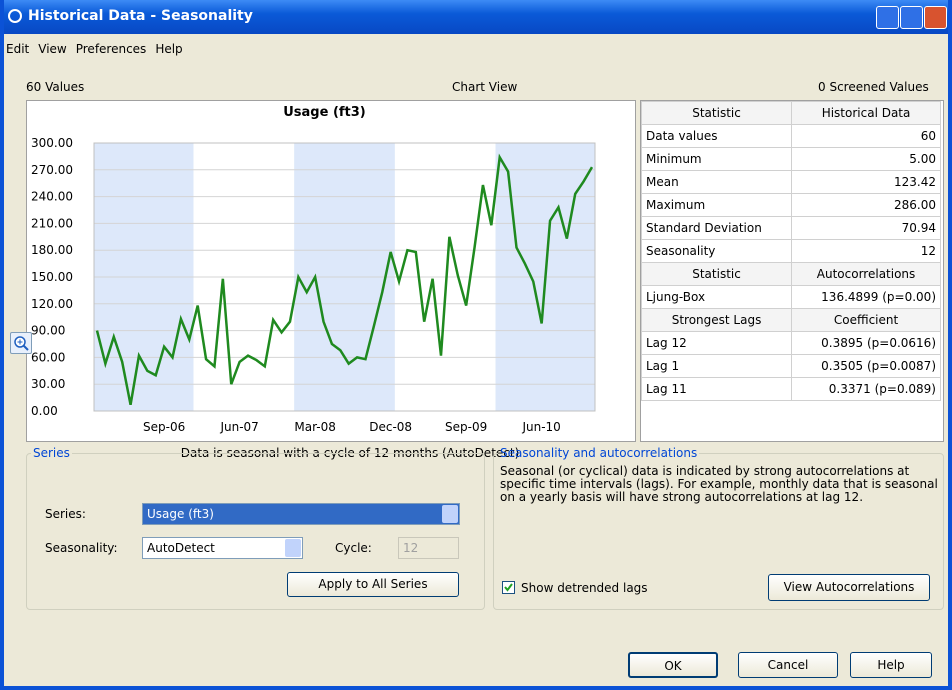 The image size is (952, 690). I want to click on view-label: Chart View, so click(485, 87).